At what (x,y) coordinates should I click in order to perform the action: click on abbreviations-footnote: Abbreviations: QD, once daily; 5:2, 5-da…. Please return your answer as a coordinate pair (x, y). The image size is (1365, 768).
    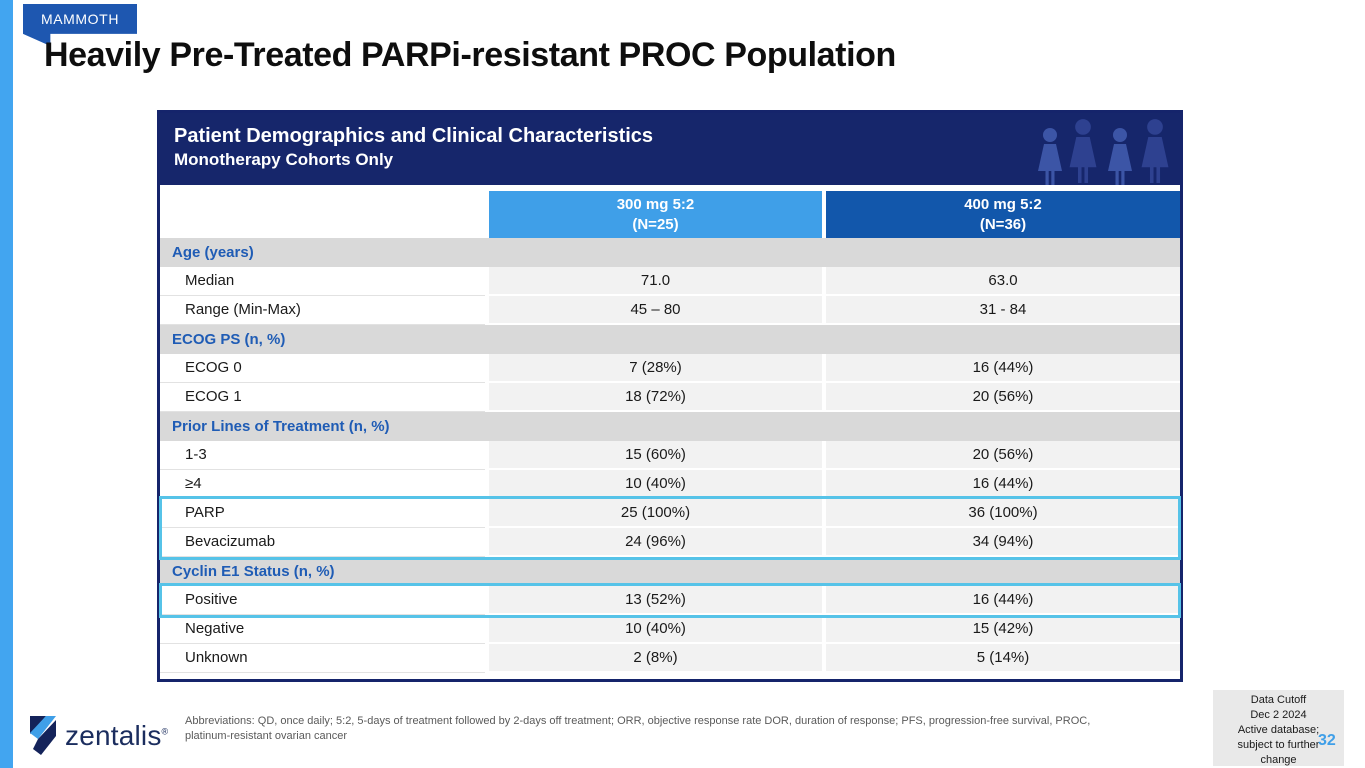
    Looking at the image, I should click on (638, 728).